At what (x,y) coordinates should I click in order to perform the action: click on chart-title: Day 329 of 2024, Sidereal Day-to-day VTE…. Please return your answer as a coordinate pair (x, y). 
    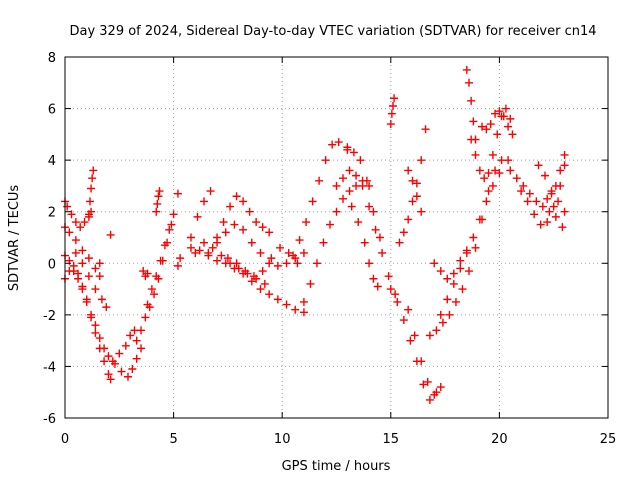
    Looking at the image, I should click on (332, 31).